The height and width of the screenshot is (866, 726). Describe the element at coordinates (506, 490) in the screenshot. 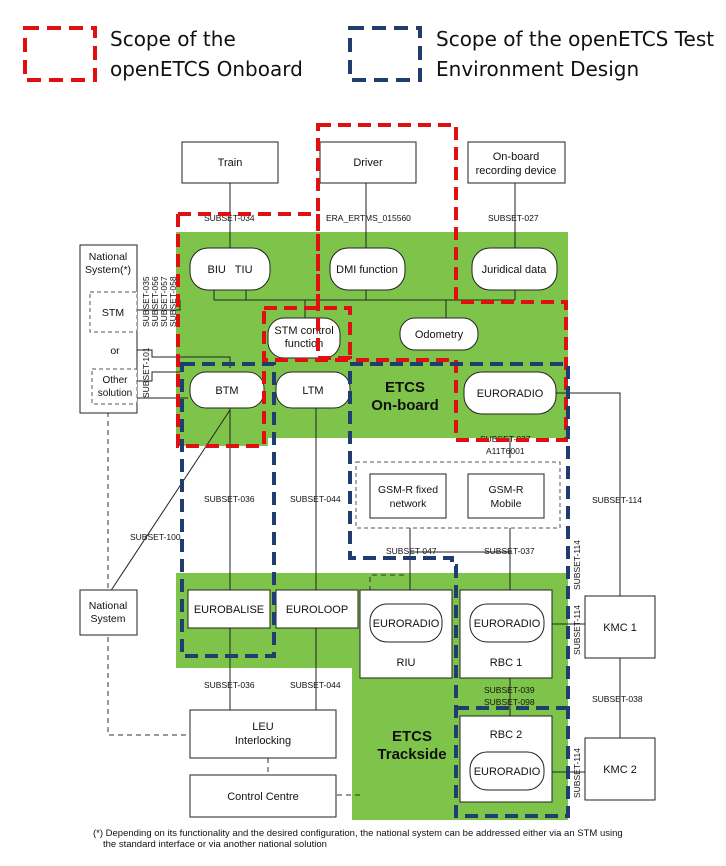

I see `gsmr-mobile-label-1: GSM-R` at that location.